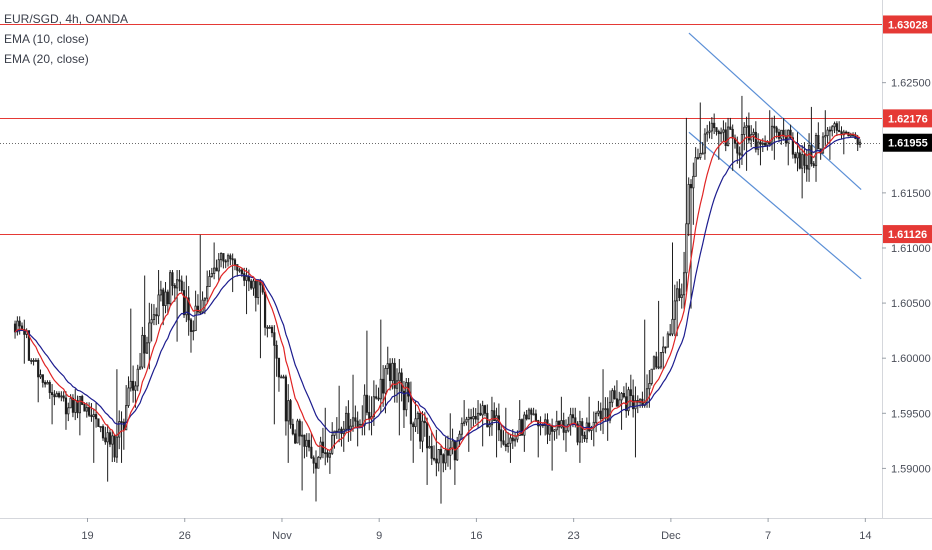 The image size is (932, 550). Describe the element at coordinates (775, 111) in the screenshot. I see `channel-line` at that location.